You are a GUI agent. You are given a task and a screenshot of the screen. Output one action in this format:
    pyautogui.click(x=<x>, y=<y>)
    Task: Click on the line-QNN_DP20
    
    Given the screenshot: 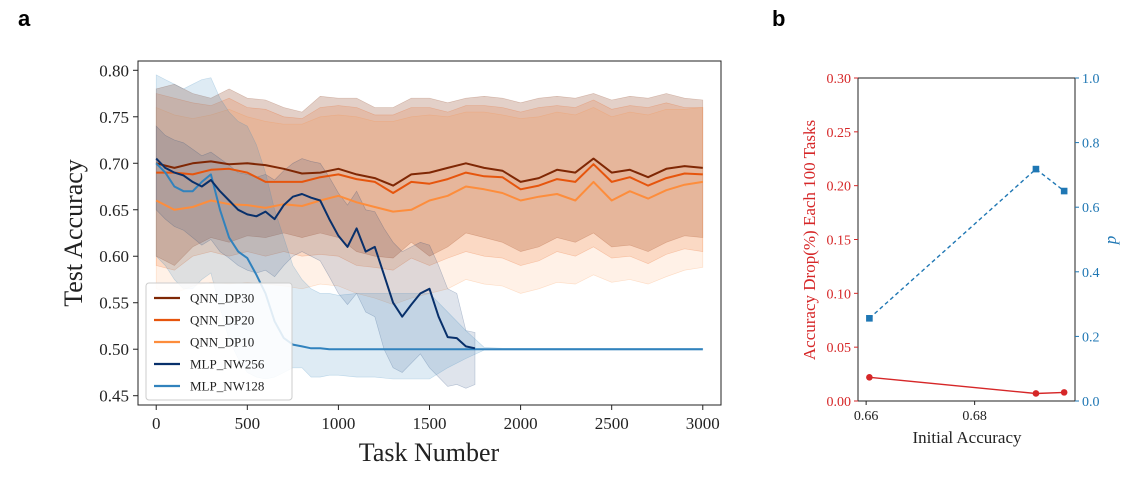 What is the action you would take?
    pyautogui.click(x=429, y=178)
    